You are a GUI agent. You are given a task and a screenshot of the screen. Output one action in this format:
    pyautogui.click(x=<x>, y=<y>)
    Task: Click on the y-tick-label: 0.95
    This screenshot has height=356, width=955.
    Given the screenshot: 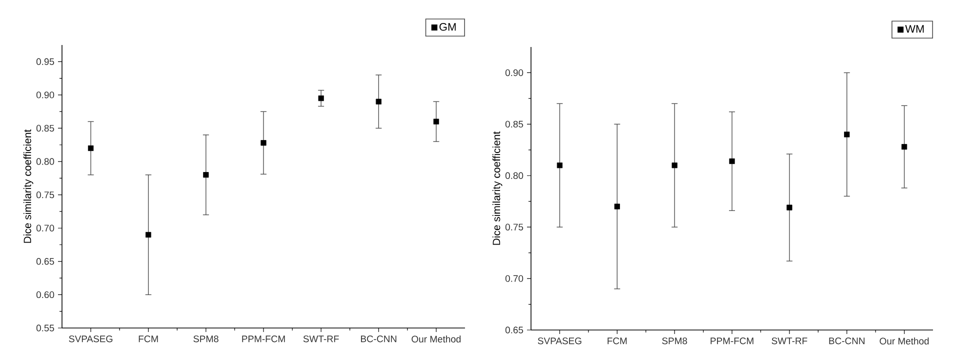 What is the action you would take?
    pyautogui.click(x=45, y=61)
    